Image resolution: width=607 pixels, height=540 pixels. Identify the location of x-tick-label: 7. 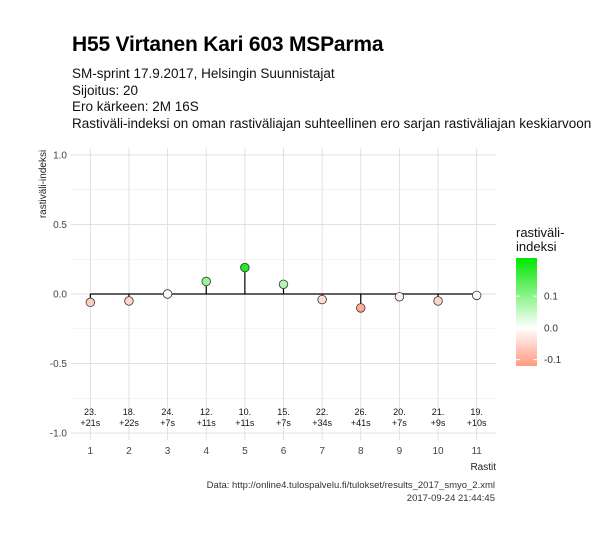
(322, 451).